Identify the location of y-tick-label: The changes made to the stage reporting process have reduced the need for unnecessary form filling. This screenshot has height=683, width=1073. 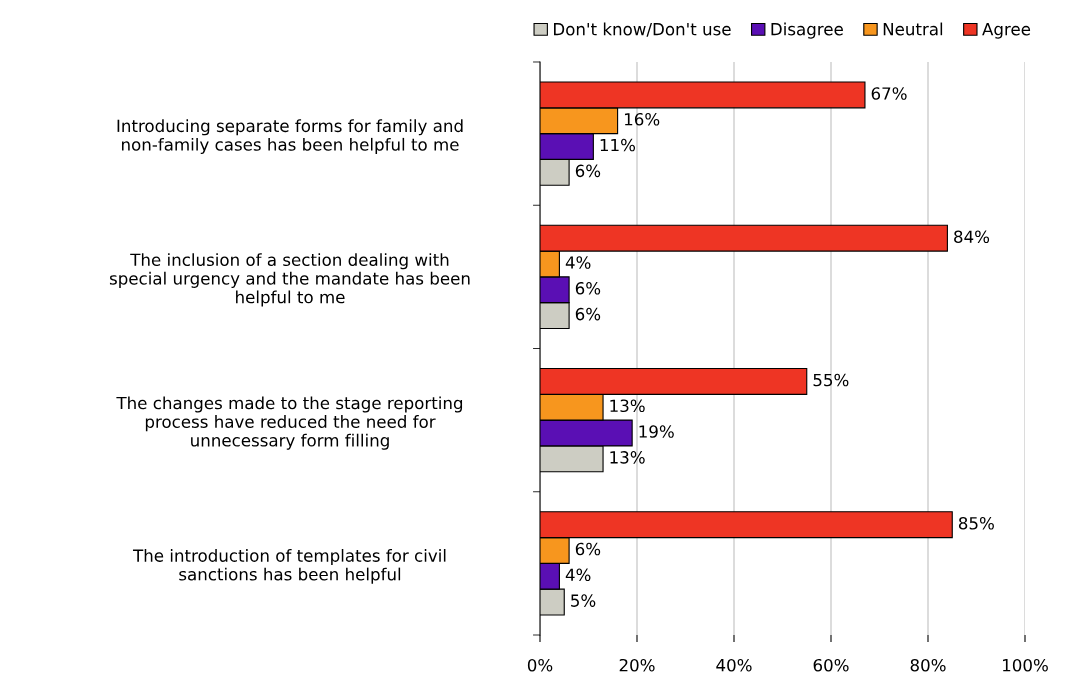
(289, 423).